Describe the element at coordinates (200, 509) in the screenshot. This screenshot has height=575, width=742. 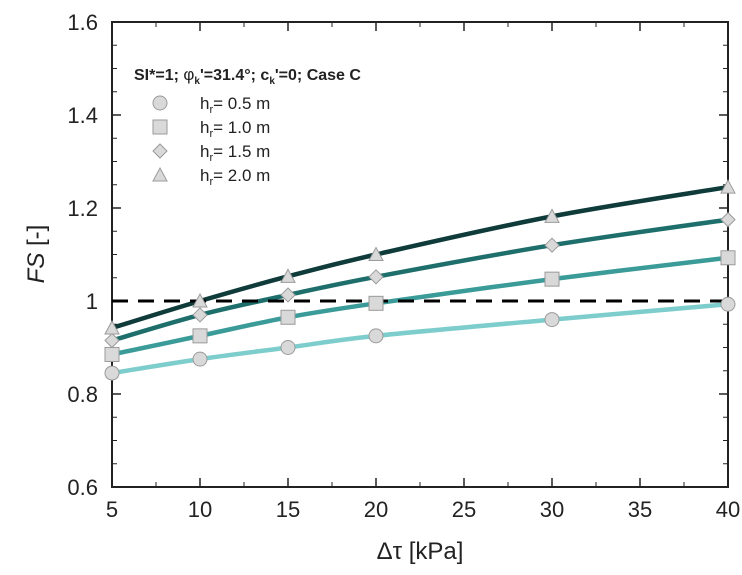
I see `x-tick-label: 10` at that location.